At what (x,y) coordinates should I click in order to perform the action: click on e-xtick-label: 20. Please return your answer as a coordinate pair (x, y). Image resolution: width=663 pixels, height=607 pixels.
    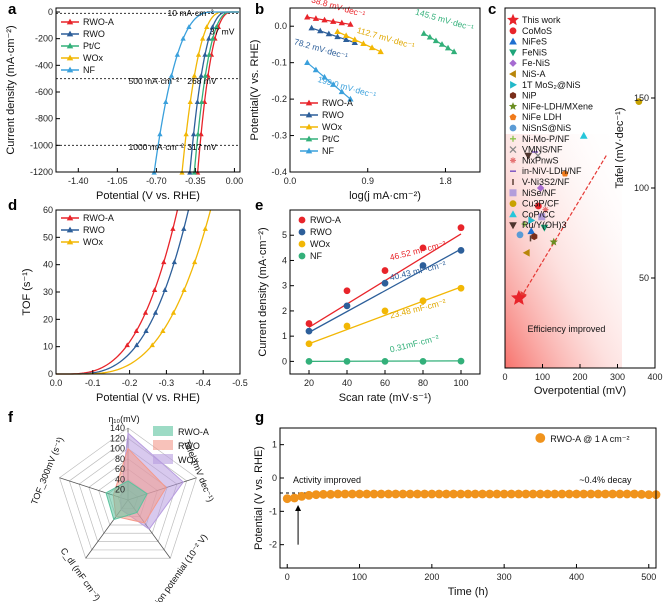
    Looking at the image, I should click on (309, 383).